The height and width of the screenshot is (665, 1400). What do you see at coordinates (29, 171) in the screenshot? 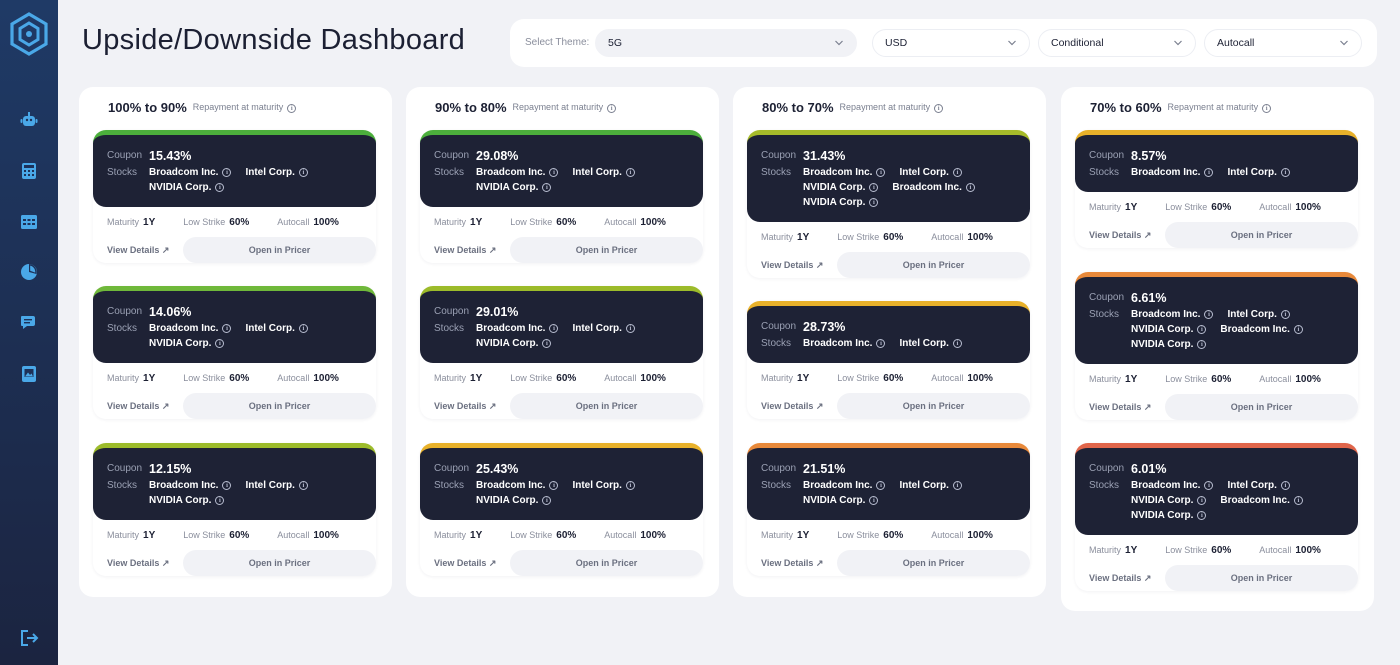
I see `nav-calculator` at bounding box center [29, 171].